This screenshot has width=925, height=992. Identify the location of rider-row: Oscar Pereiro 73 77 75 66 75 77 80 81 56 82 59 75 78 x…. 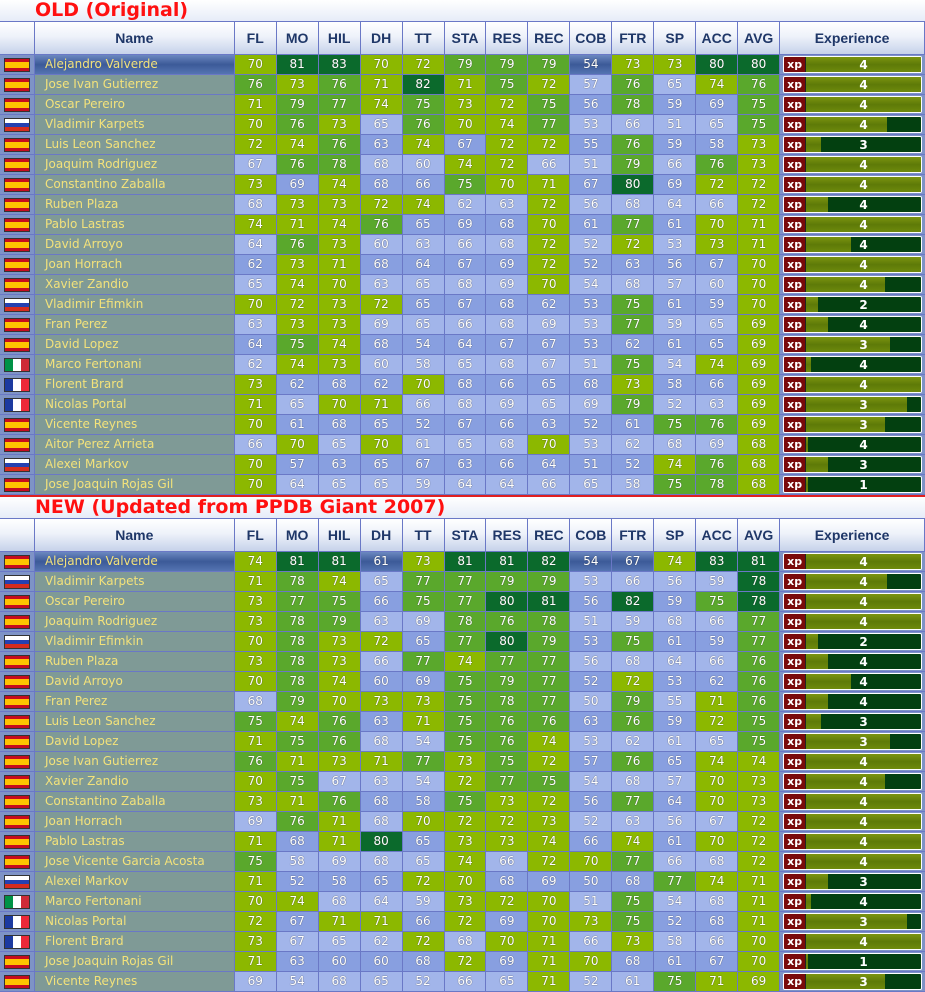
(462, 602).